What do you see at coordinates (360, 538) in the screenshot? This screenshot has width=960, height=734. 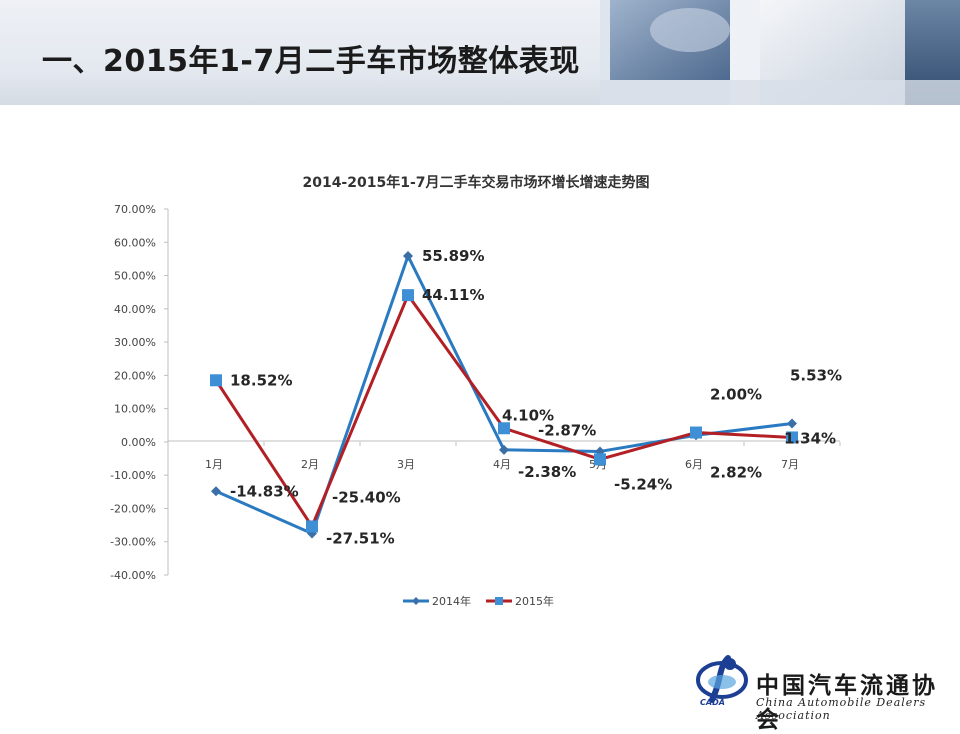 I see `data-label: -27.51%` at bounding box center [360, 538].